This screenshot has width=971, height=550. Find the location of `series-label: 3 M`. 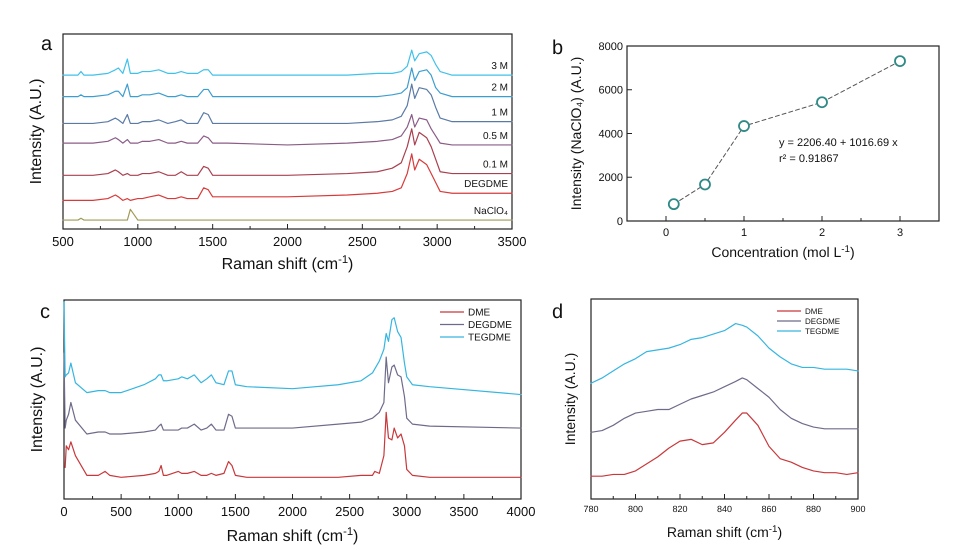

series-label: 3 M is located at coordinates (499, 66).